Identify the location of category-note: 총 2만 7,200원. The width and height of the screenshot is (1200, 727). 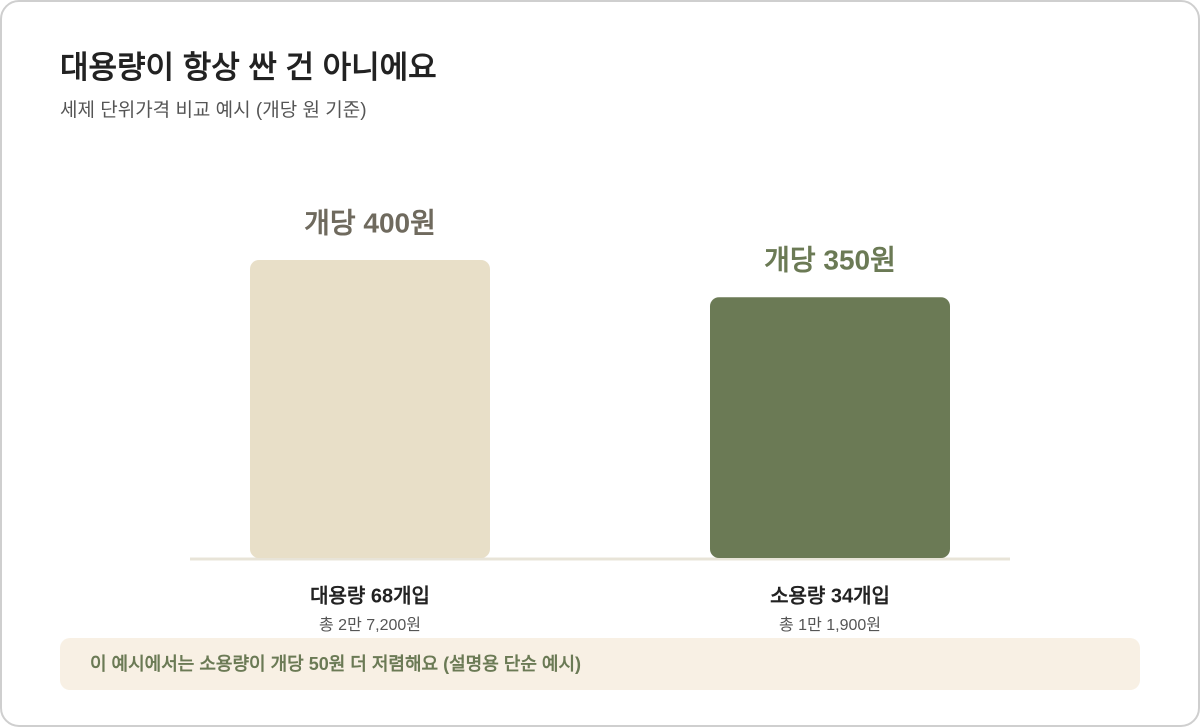
(370, 625).